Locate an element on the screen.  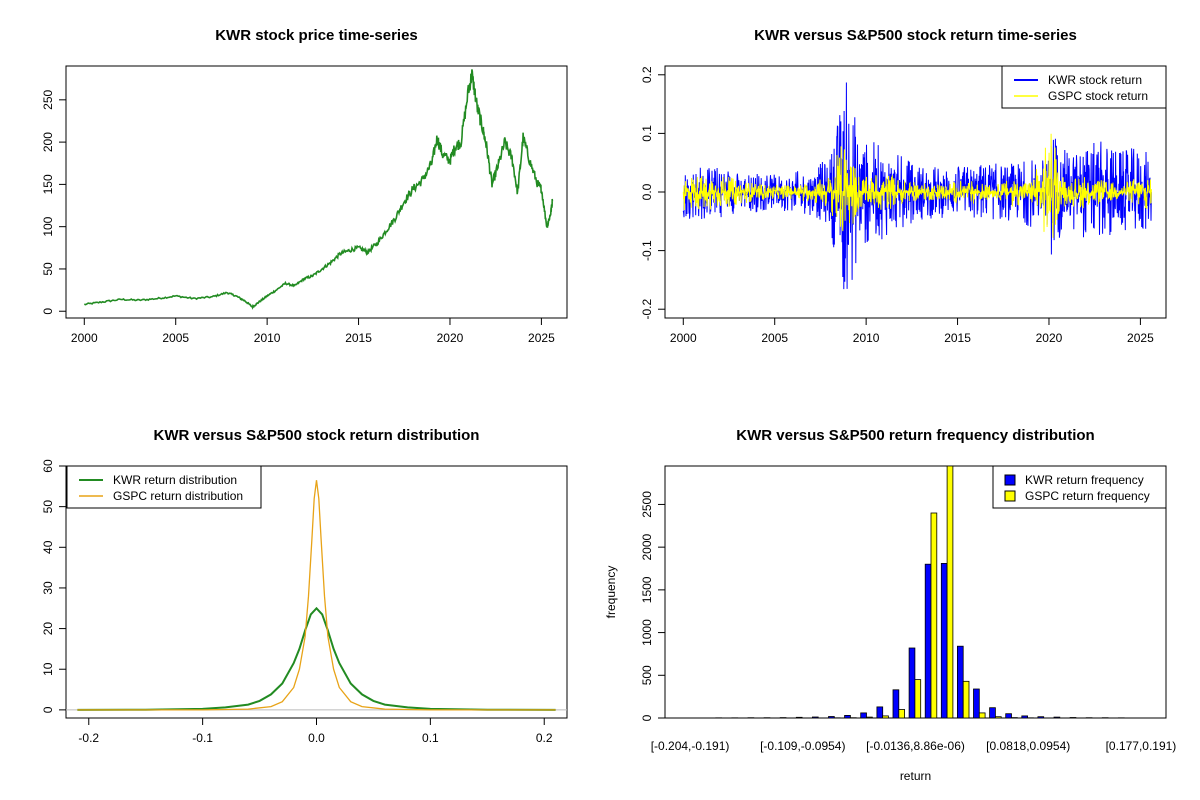
x-category-label: [-0.204,-0.191) is located at coordinates (690, 746).